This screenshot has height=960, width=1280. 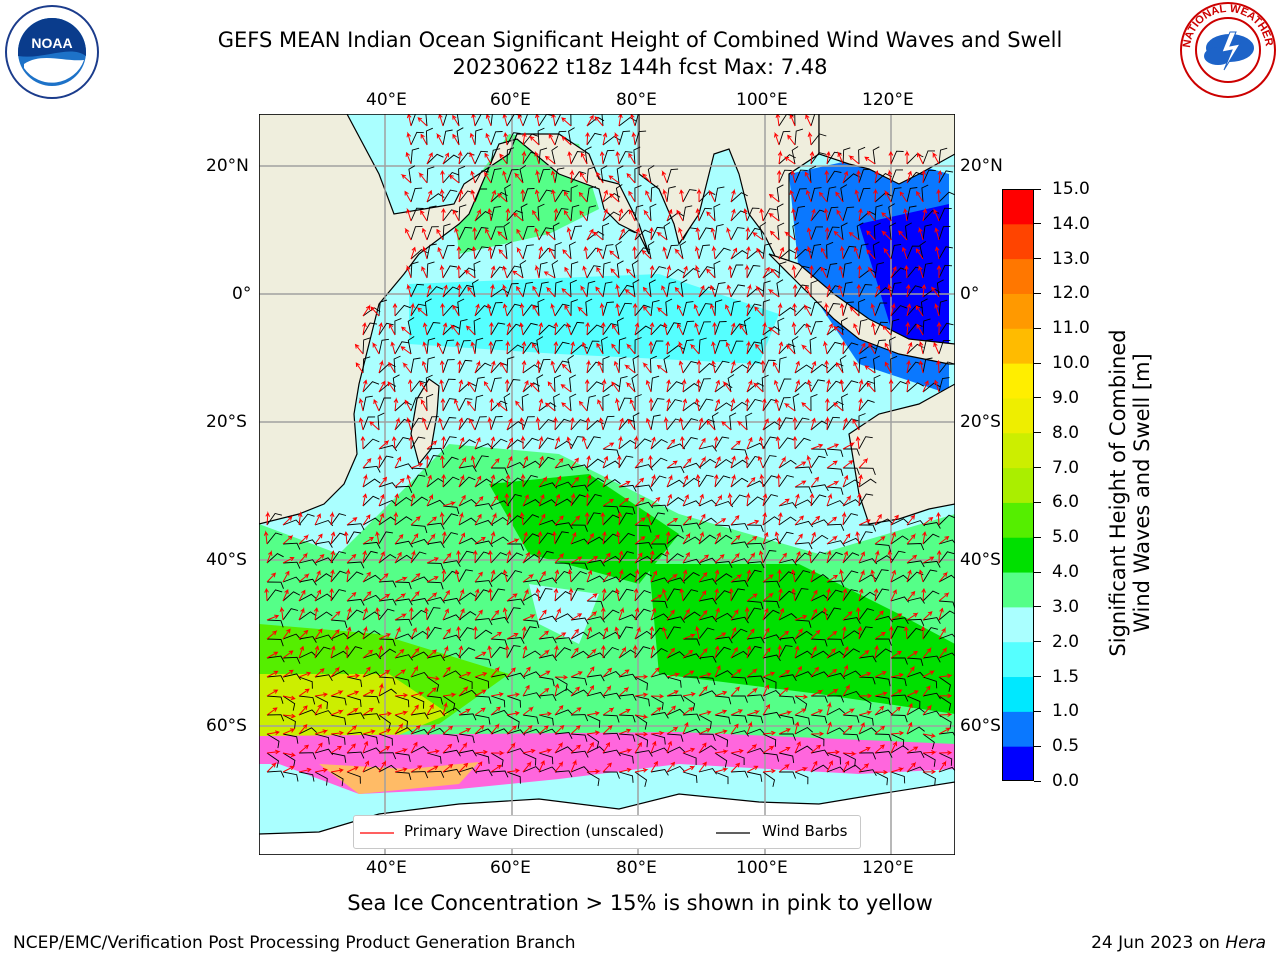 What do you see at coordinates (1037, 293) in the screenshot?
I see `colorbar-tick` at bounding box center [1037, 293].